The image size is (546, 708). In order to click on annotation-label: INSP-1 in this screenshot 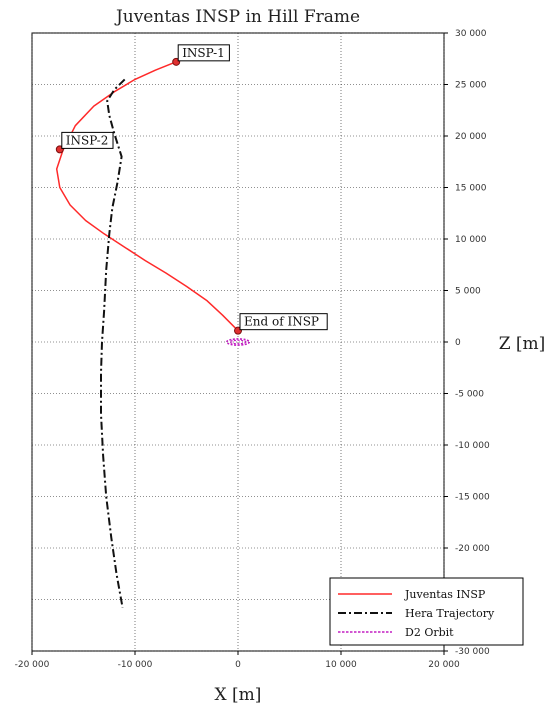, I will do `click(203, 53)`.